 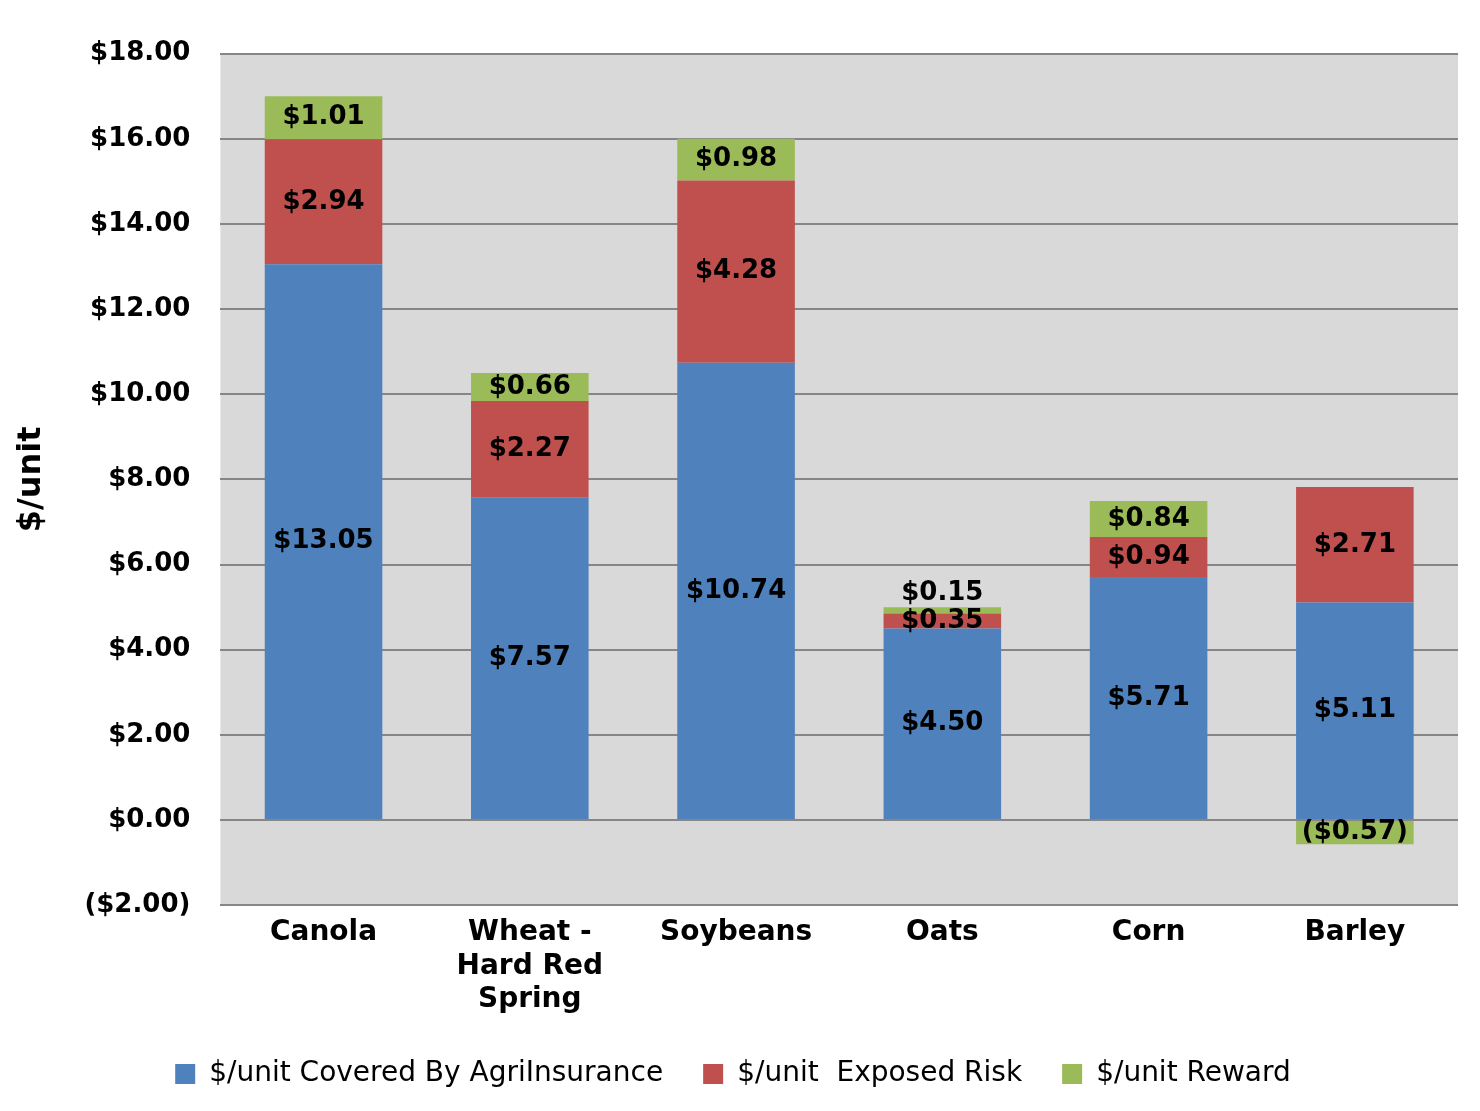 What do you see at coordinates (530, 964) in the screenshot?
I see `x-tick-label: Wheat - Hard Red Spring` at bounding box center [530, 964].